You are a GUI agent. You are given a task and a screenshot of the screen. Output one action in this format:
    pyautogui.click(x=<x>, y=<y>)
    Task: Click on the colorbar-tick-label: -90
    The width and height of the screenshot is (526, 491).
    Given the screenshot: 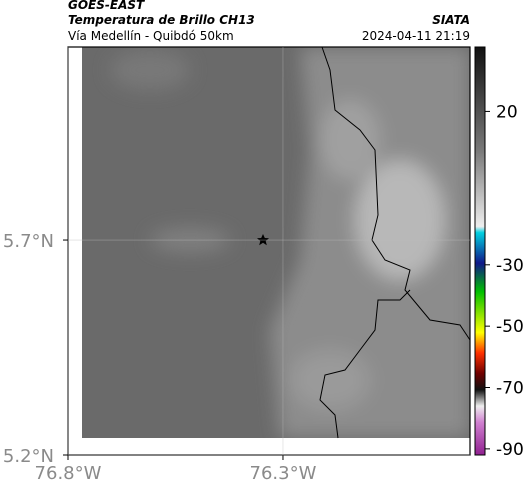 What is the action you would take?
    pyautogui.click(x=510, y=450)
    